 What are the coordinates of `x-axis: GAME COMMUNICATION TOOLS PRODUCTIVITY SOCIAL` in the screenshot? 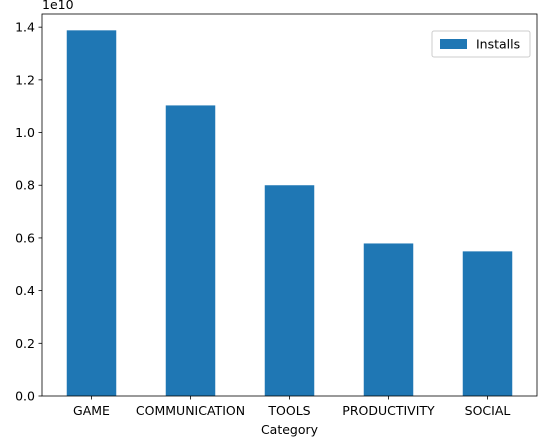 It's located at (291, 407).